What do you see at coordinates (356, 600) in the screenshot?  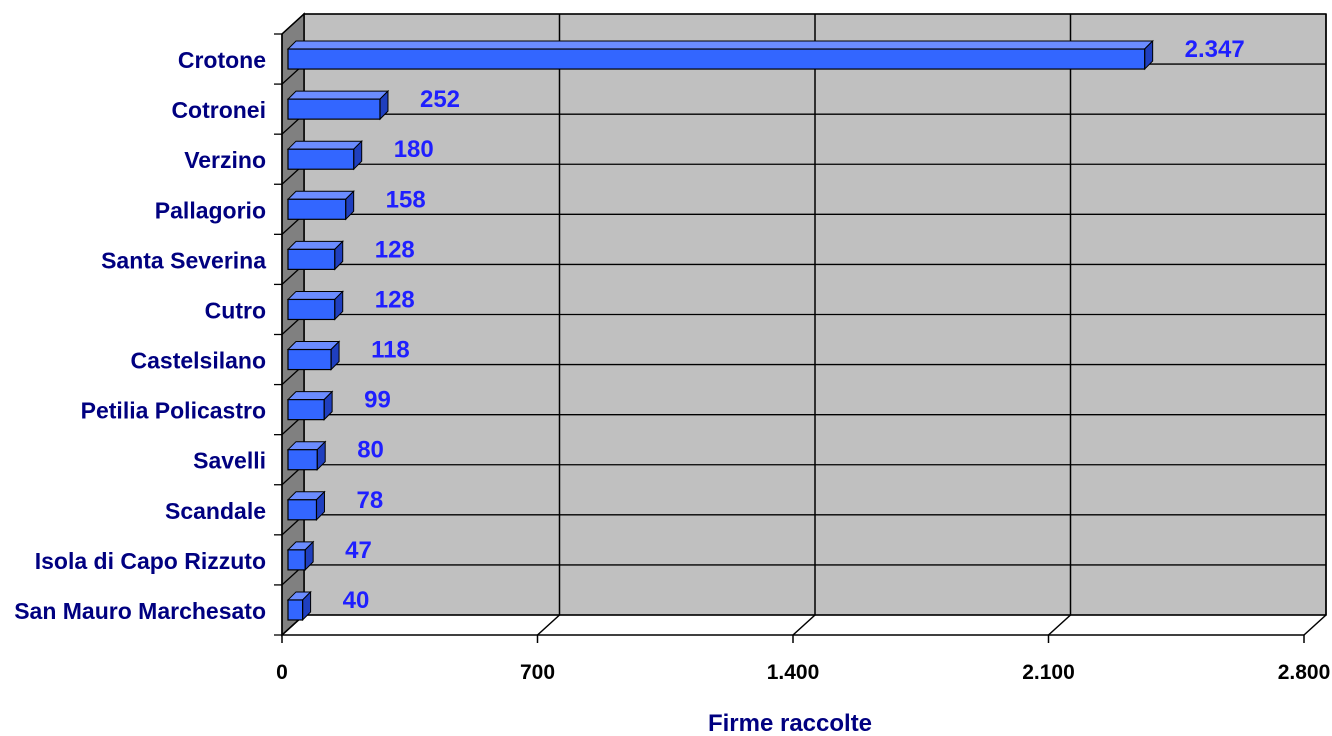 I see `value-label: 40` at bounding box center [356, 600].